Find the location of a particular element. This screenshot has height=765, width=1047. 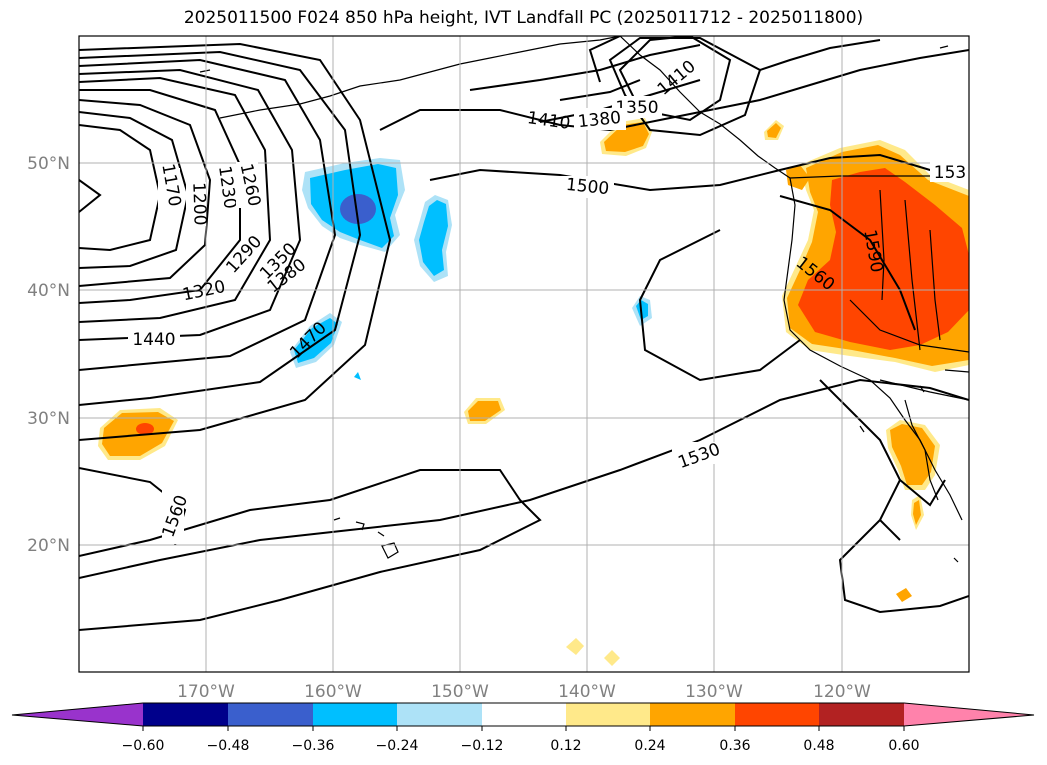

lon-tick-label: 140°W is located at coordinates (587, 692).